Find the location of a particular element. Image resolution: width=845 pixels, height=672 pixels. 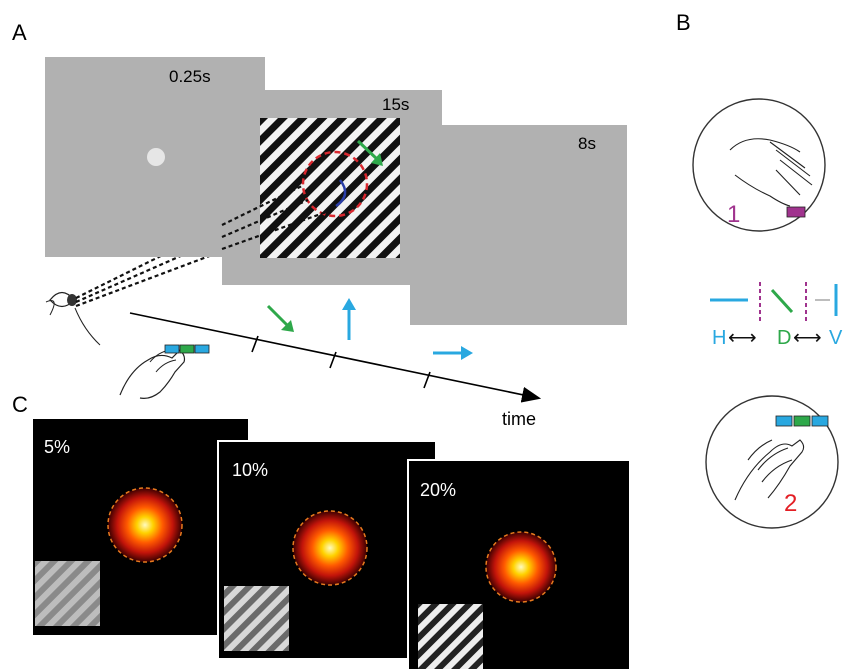

step2-number: 2 is located at coordinates (790, 503).